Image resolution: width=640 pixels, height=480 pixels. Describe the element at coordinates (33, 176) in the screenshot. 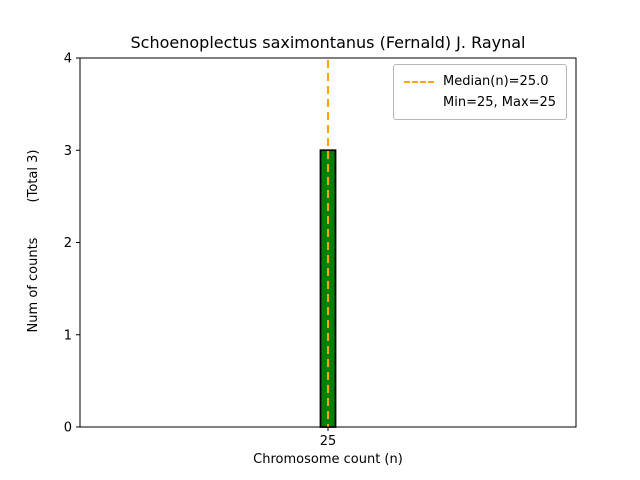

I see `y-axis-total-label: (Total 3)` at that location.